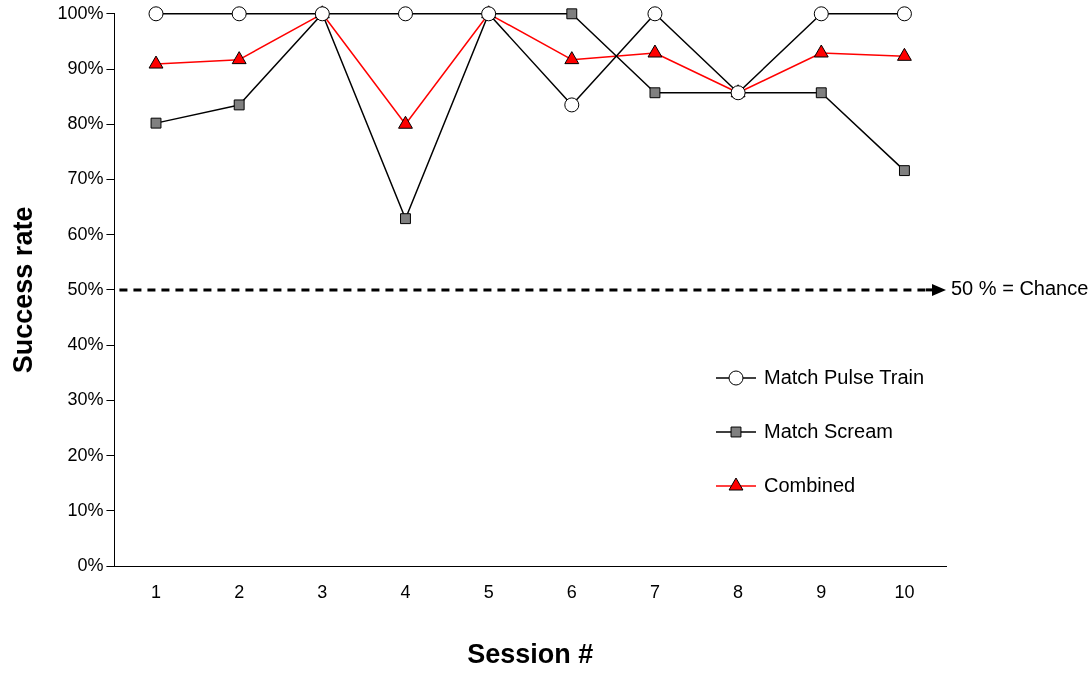  Describe the element at coordinates (738, 591) in the screenshot. I see `x-tick-label: 8` at that location.